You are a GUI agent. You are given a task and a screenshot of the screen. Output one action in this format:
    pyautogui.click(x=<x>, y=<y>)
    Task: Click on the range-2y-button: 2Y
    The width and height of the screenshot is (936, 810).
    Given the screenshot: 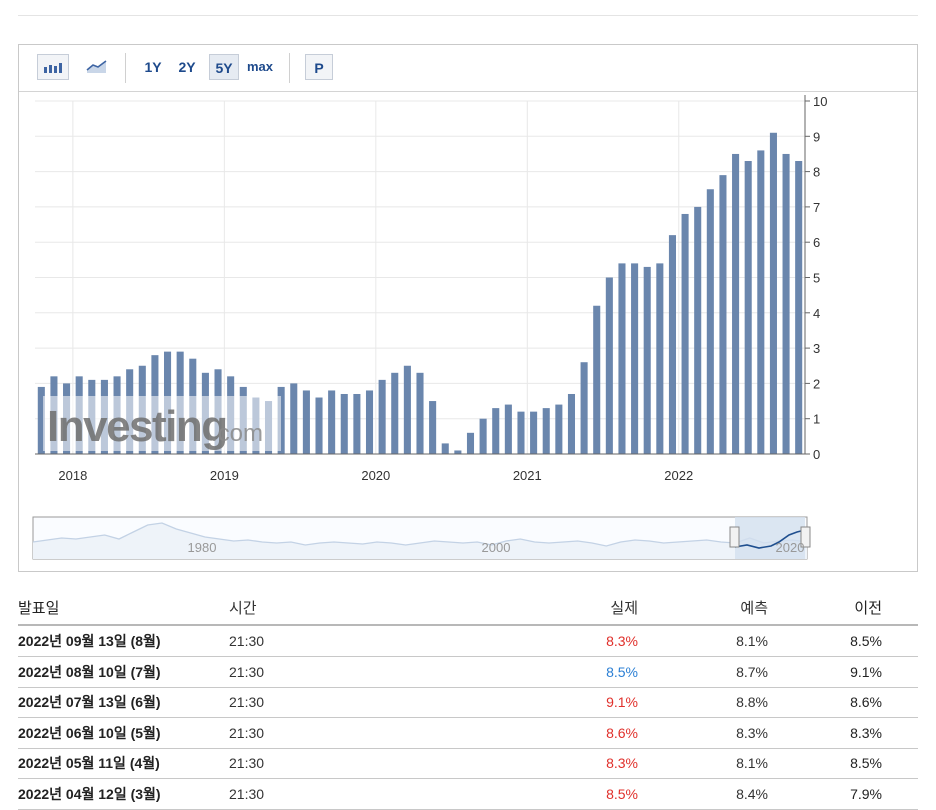 What is the action you would take?
    pyautogui.click(x=187, y=67)
    